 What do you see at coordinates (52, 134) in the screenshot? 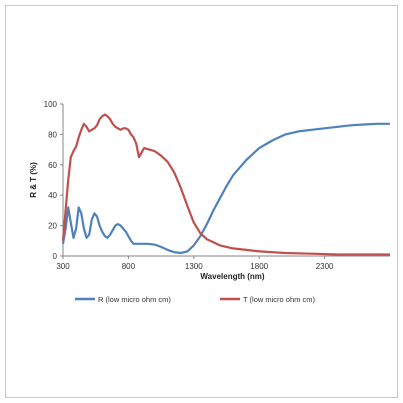
I see `y-tick-label: 80` at bounding box center [52, 134].